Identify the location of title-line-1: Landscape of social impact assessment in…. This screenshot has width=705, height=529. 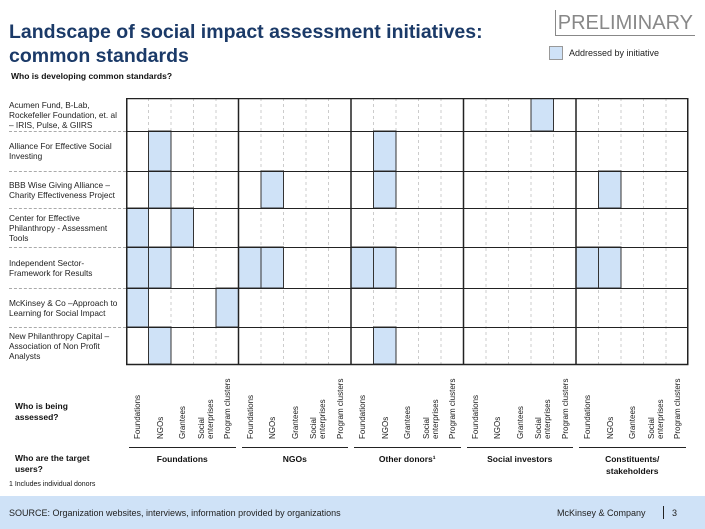
(246, 32).